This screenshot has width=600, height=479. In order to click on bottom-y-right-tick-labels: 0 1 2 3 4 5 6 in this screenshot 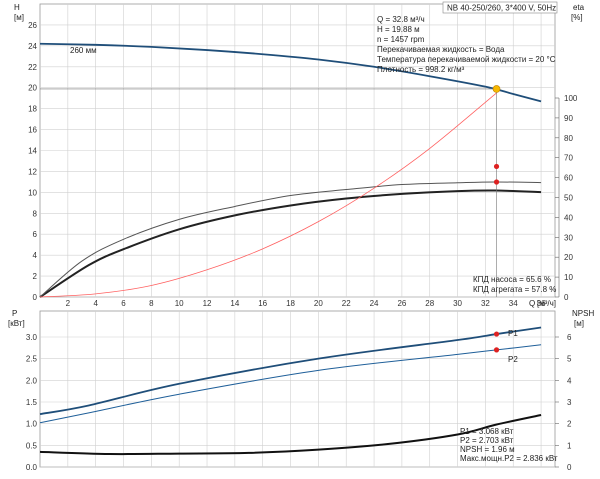, I will do `click(563, 402)`.